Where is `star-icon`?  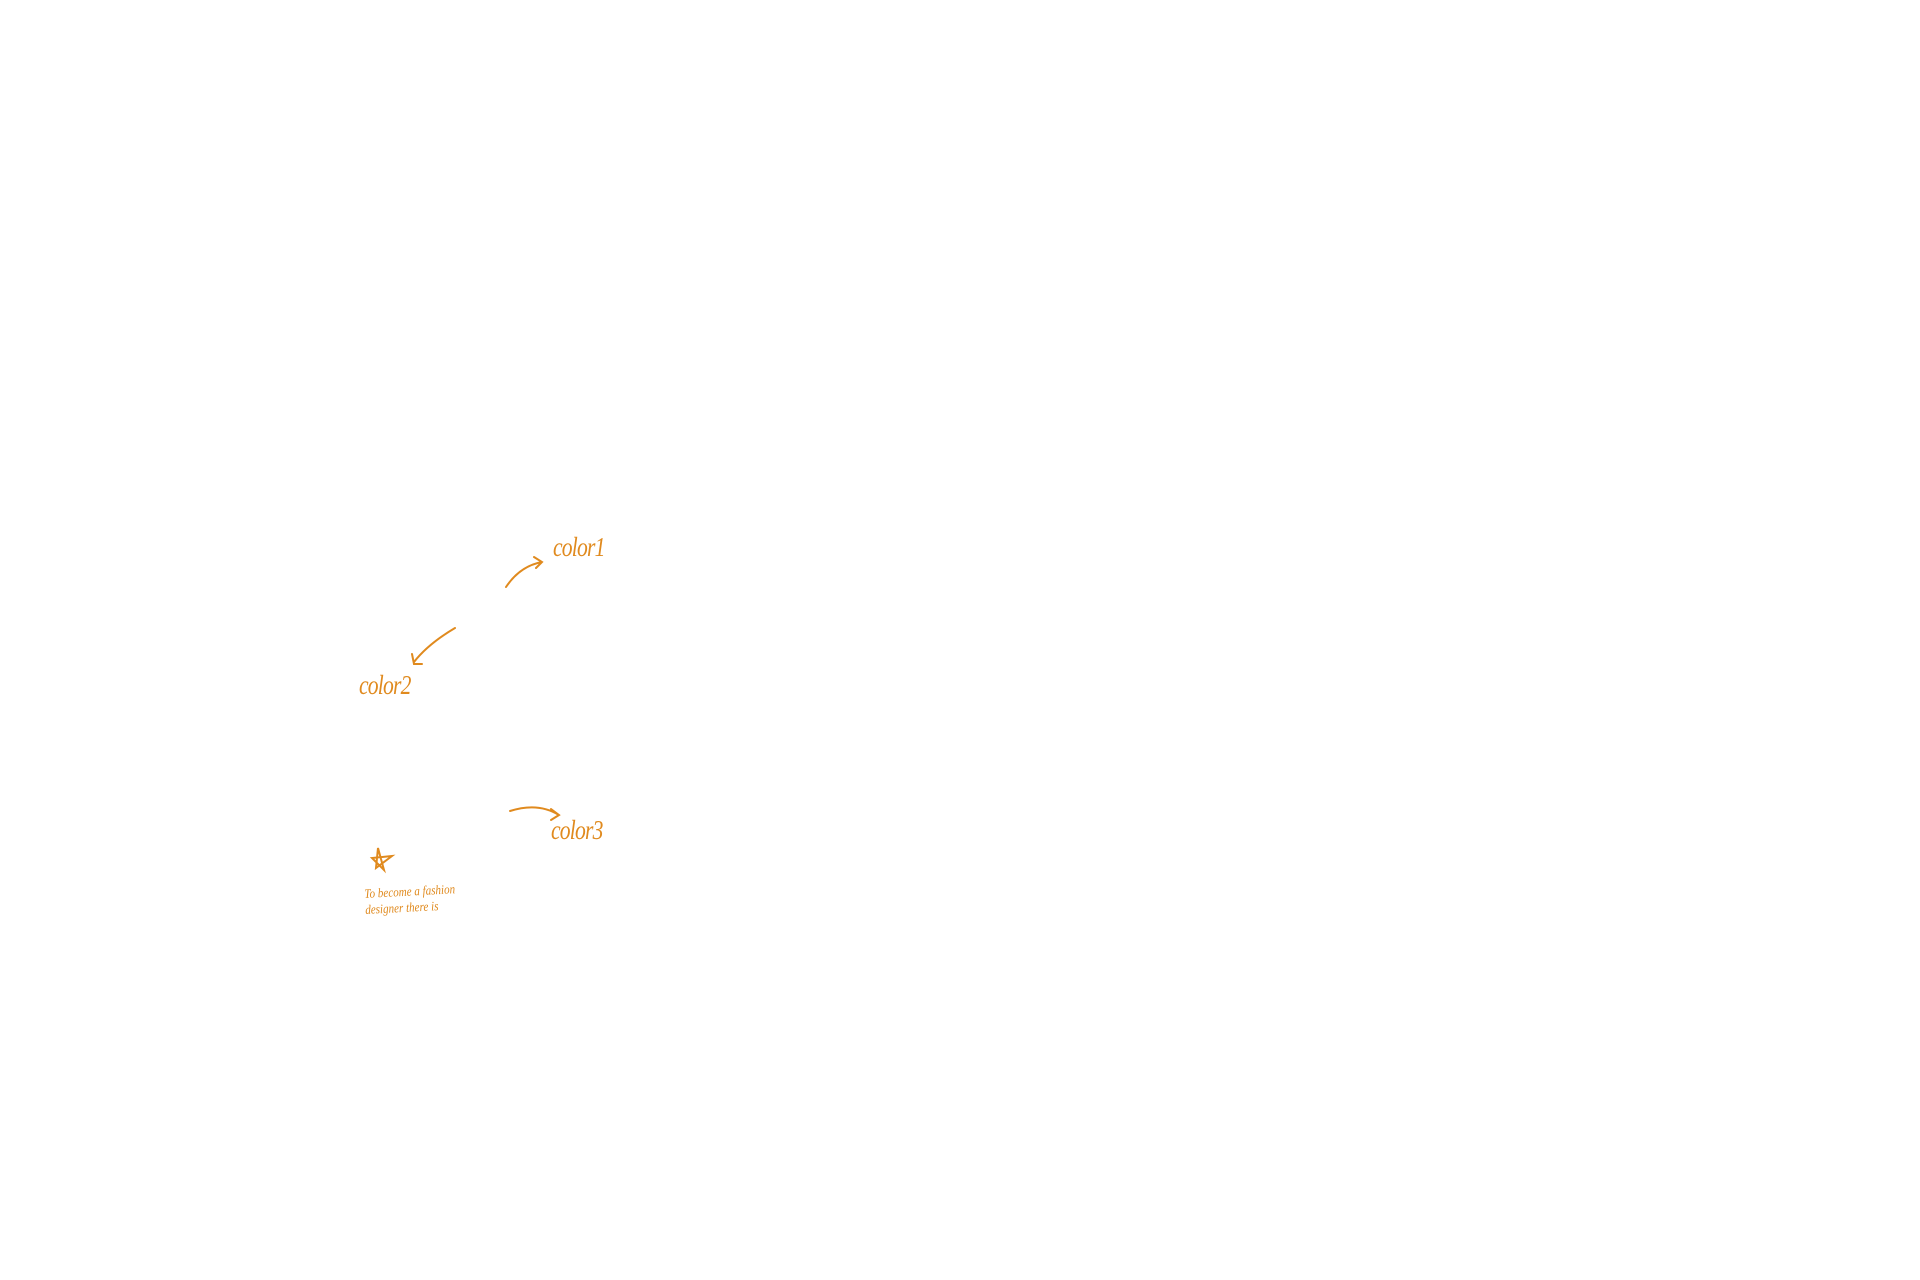 star-icon is located at coordinates (382, 860).